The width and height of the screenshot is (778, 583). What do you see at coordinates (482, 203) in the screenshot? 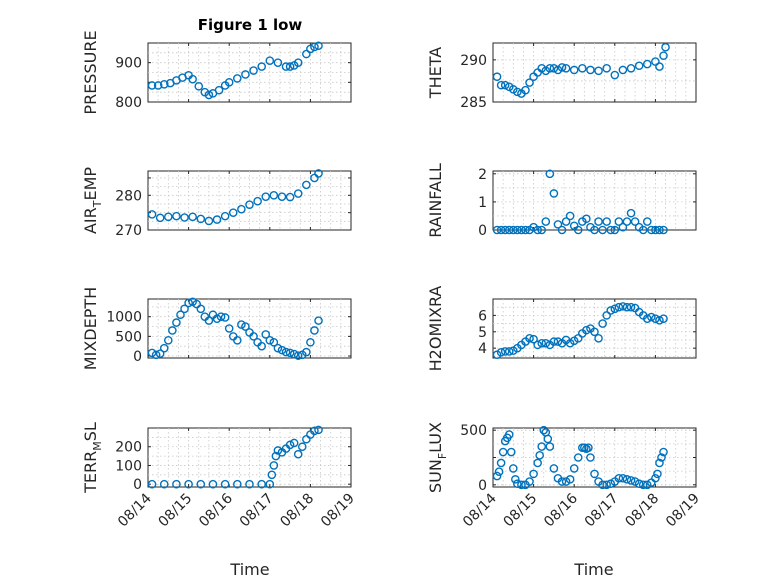
I see `y-tick-label: 1` at bounding box center [482, 203].